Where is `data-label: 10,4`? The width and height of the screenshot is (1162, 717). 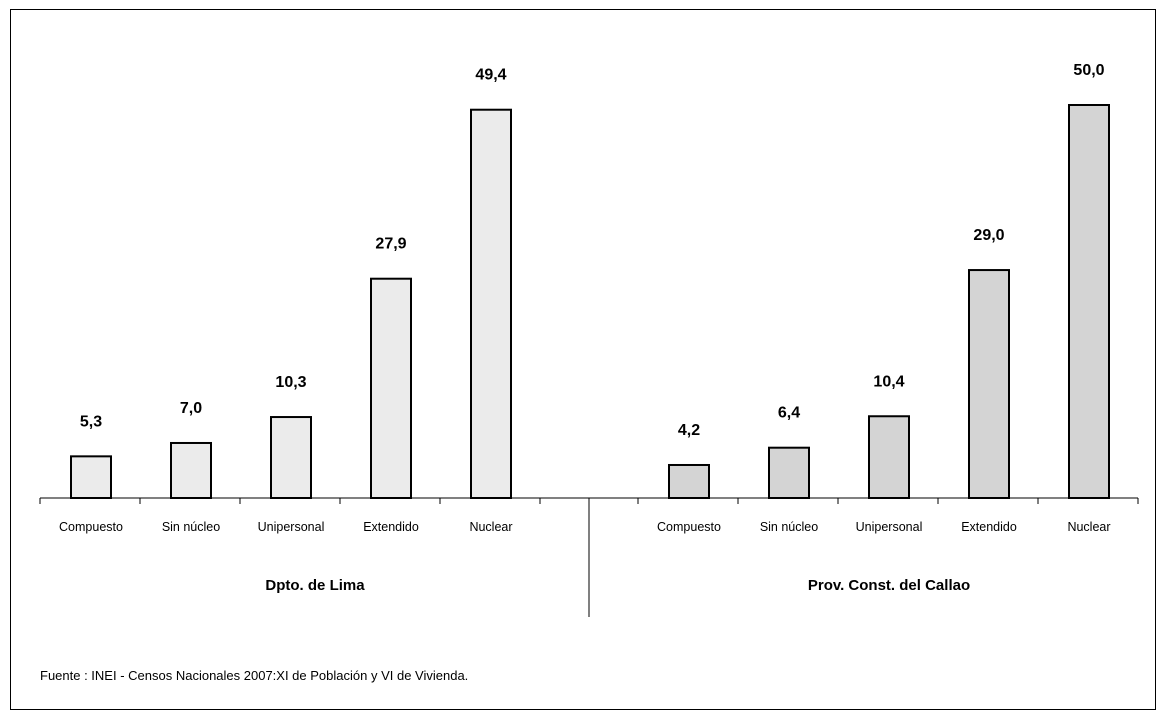 data-label: 10,4 is located at coordinates (888, 381).